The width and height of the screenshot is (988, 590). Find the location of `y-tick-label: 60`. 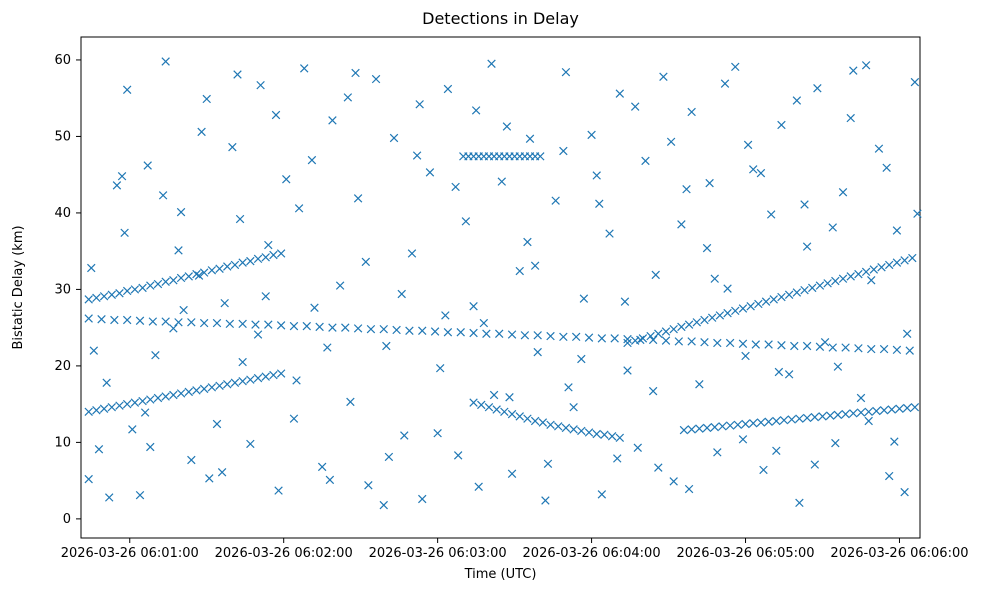

y-tick-label: 60 is located at coordinates (62, 60).